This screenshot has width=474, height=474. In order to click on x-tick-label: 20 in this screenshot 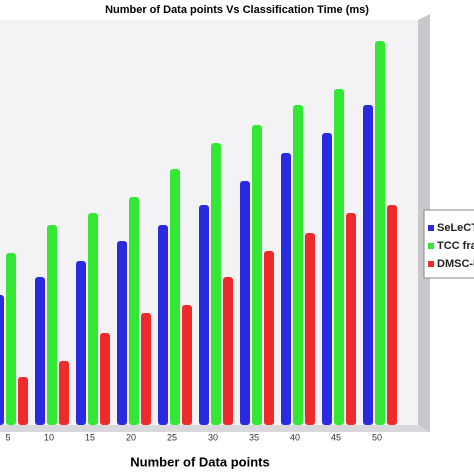, I will do `click(131, 437)`.